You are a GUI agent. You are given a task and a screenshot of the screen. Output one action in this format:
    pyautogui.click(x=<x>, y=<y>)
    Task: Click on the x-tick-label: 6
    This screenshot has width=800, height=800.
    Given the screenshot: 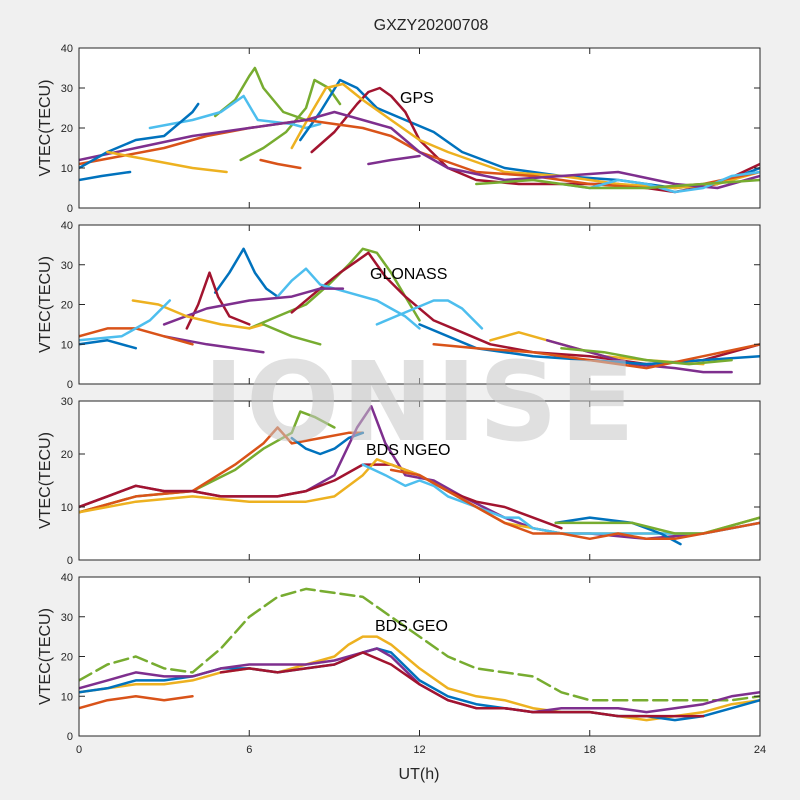 What is the action you would take?
    pyautogui.click(x=249, y=750)
    